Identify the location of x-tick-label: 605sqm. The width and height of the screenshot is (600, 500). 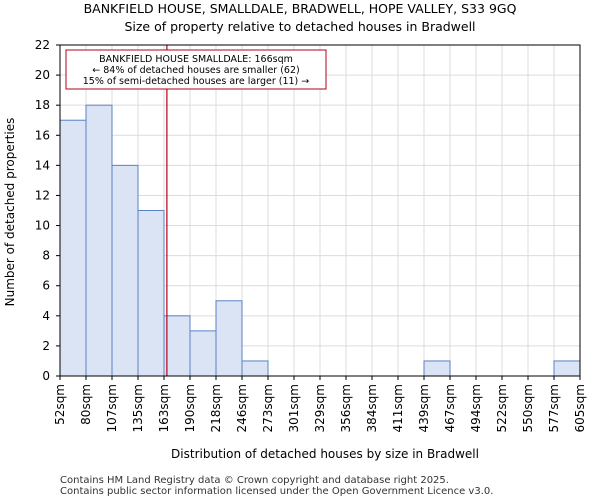
(580, 408).